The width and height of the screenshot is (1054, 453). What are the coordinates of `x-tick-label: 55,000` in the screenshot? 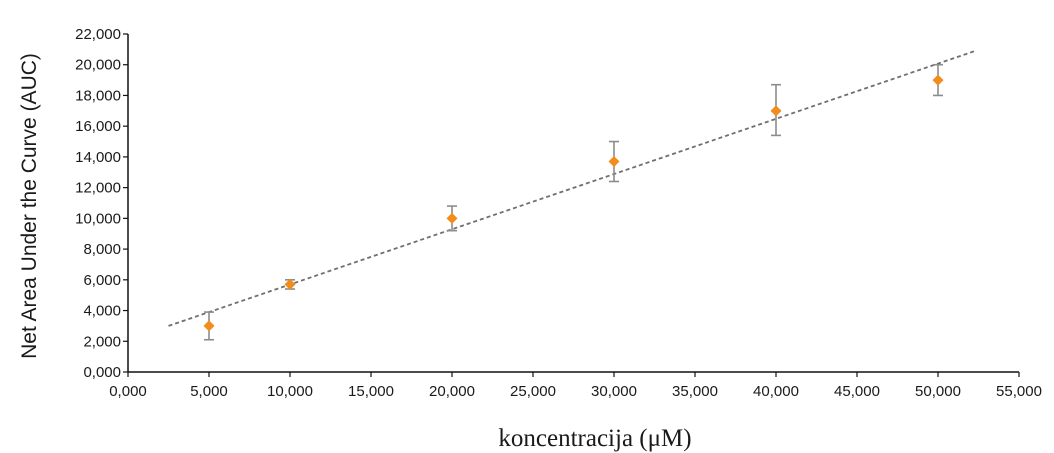 It's located at (1019, 391).